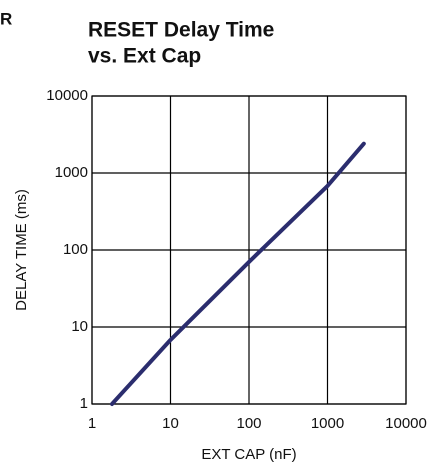 This screenshot has width=431, height=462. Describe the element at coordinates (21, 250) in the screenshot. I see `y-axis-label: DELAY TIME (ms)` at that location.